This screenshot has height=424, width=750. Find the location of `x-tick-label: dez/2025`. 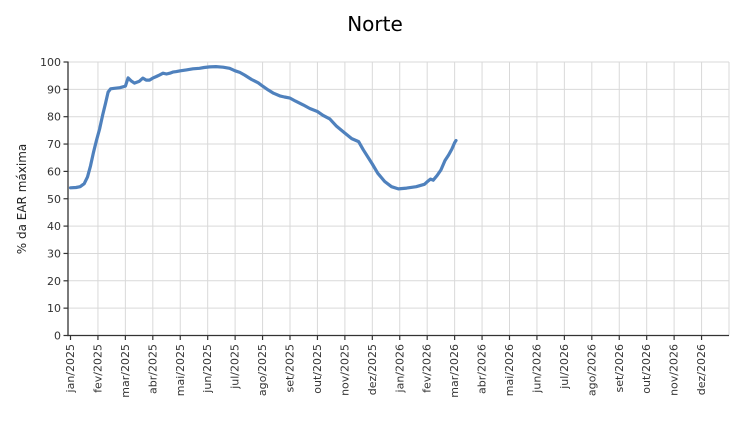

x-tick-label: dez/2025 is located at coordinates (372, 369).